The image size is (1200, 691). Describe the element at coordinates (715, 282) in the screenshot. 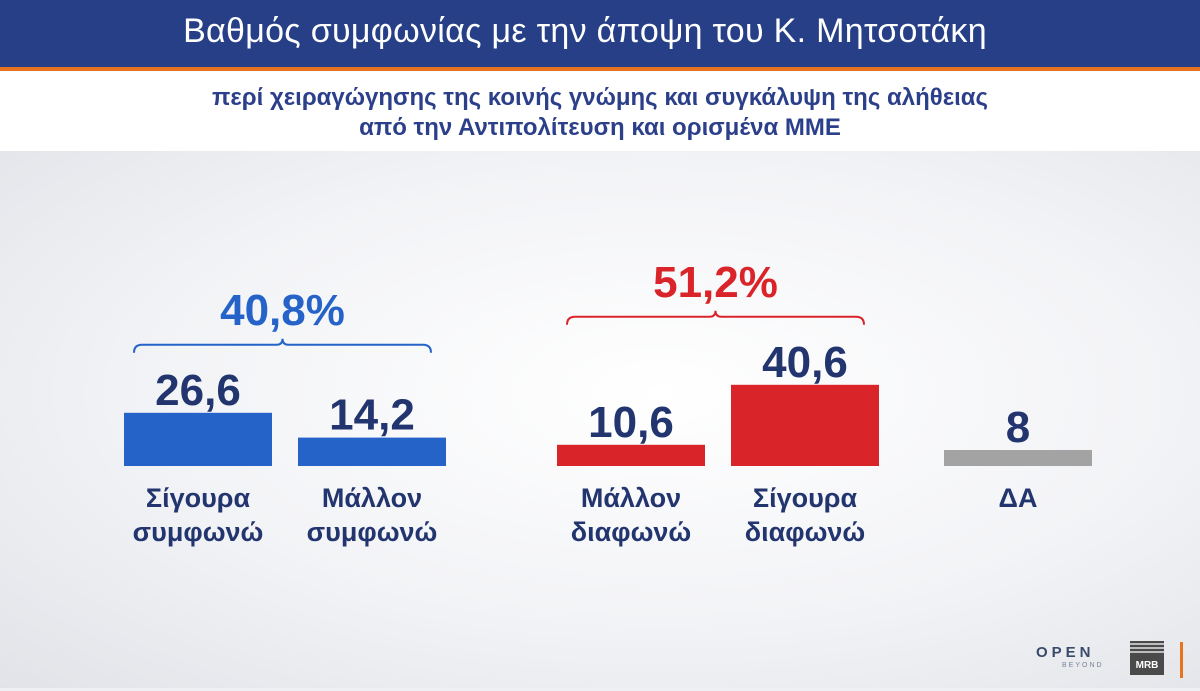

I see `group-total-label: 51,2%` at that location.